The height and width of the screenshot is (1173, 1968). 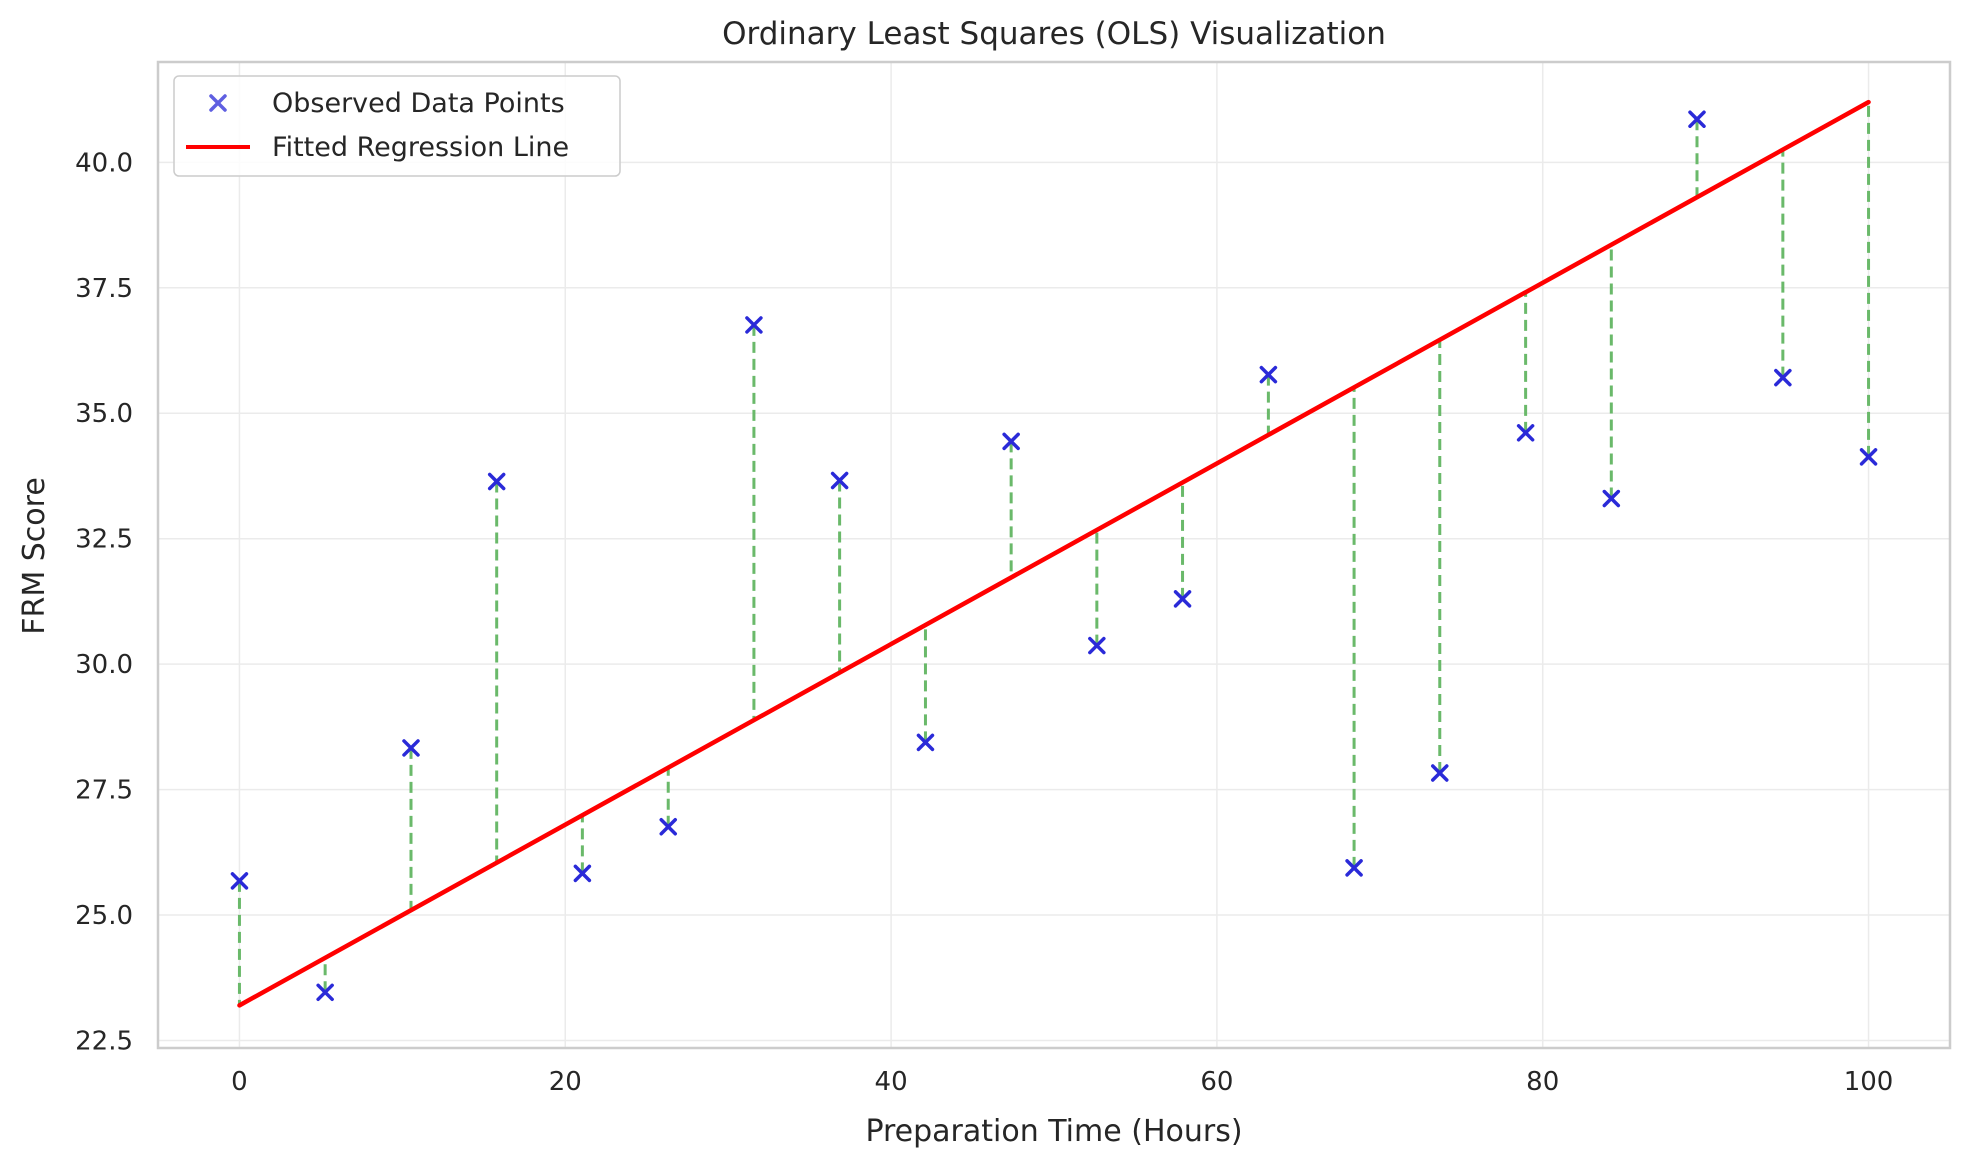 What do you see at coordinates (34, 556) in the screenshot?
I see `y-axis-title: FRM Score` at bounding box center [34, 556].